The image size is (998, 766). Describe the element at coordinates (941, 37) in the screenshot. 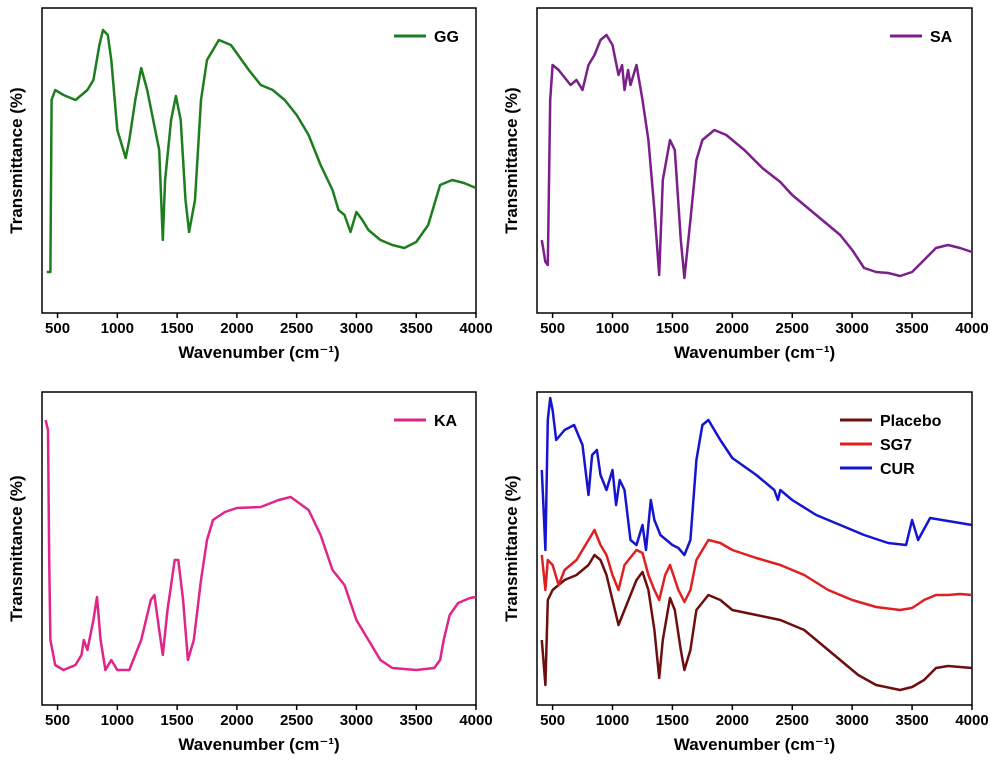

I see `legend-label: SA` at that location.